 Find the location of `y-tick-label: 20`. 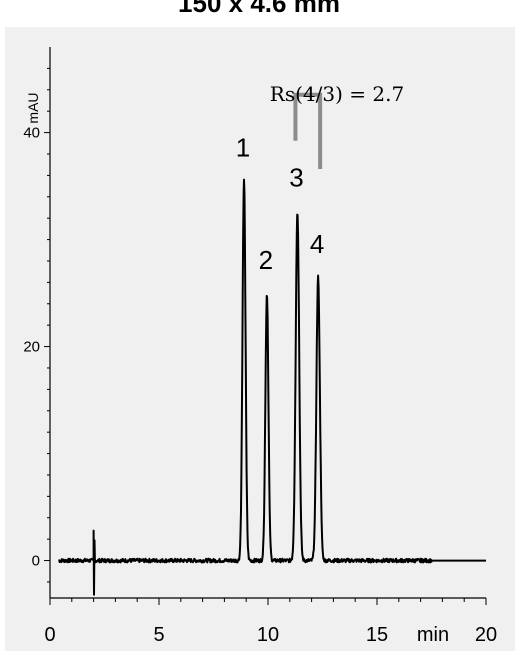

y-tick-label: 20 is located at coordinates (31, 347).